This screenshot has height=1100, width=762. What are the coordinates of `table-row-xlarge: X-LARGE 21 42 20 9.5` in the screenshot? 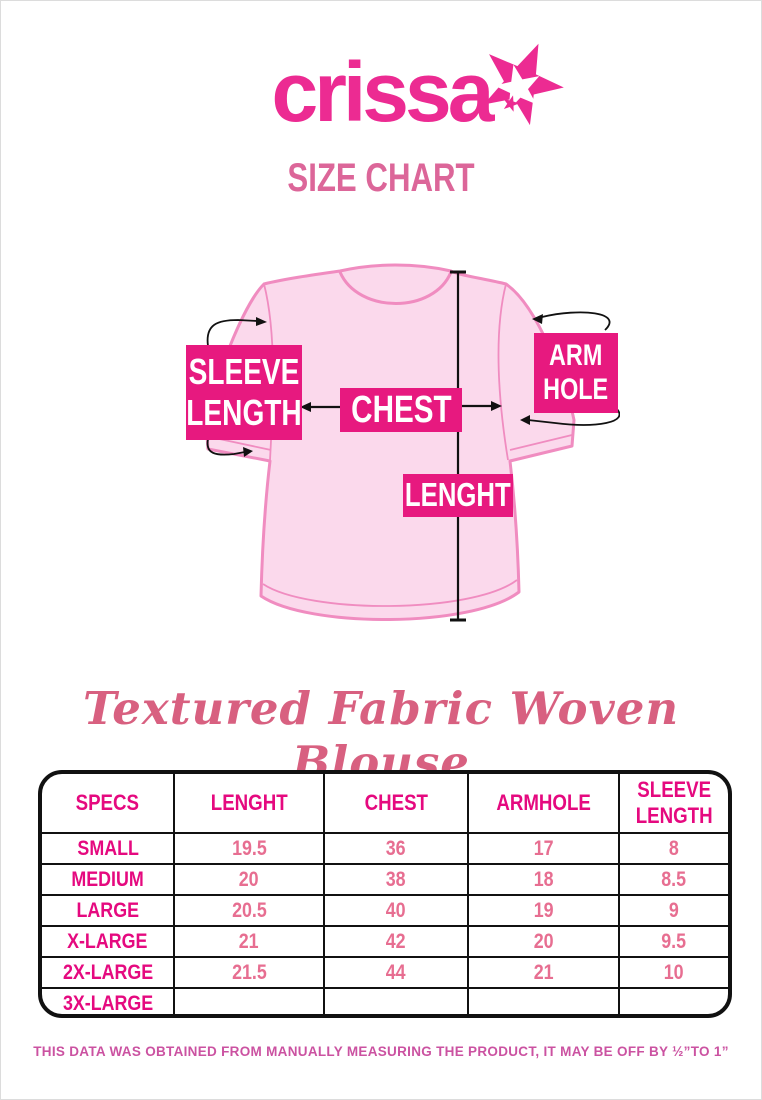 It's located at (385, 941).